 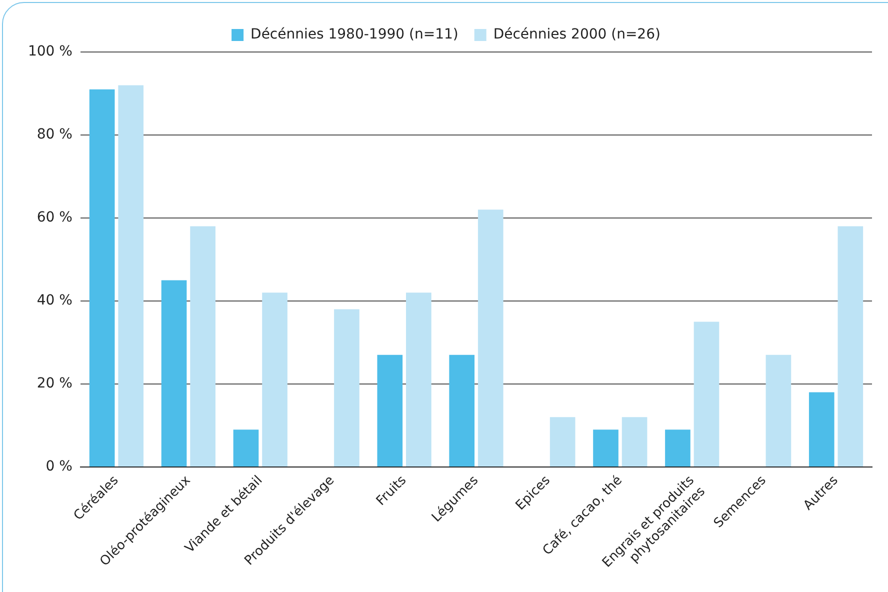 I want to click on legend-label: Décénnies 1980-1990 (n=11), so click(x=354, y=34).